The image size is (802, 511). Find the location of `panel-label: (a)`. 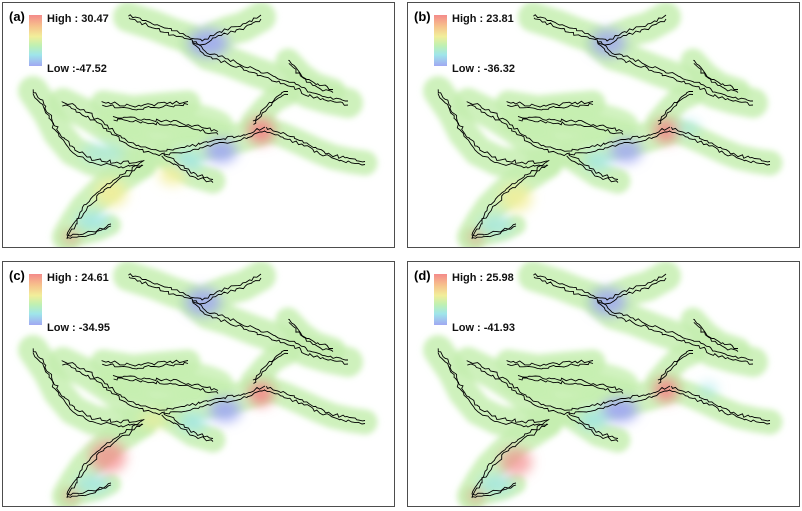

panel-label: (a) is located at coordinates (17, 16).